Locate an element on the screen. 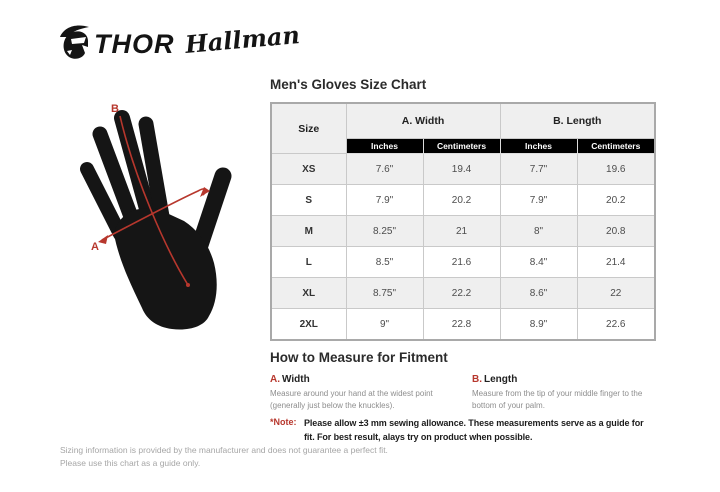  size-cell: S is located at coordinates (308, 200).